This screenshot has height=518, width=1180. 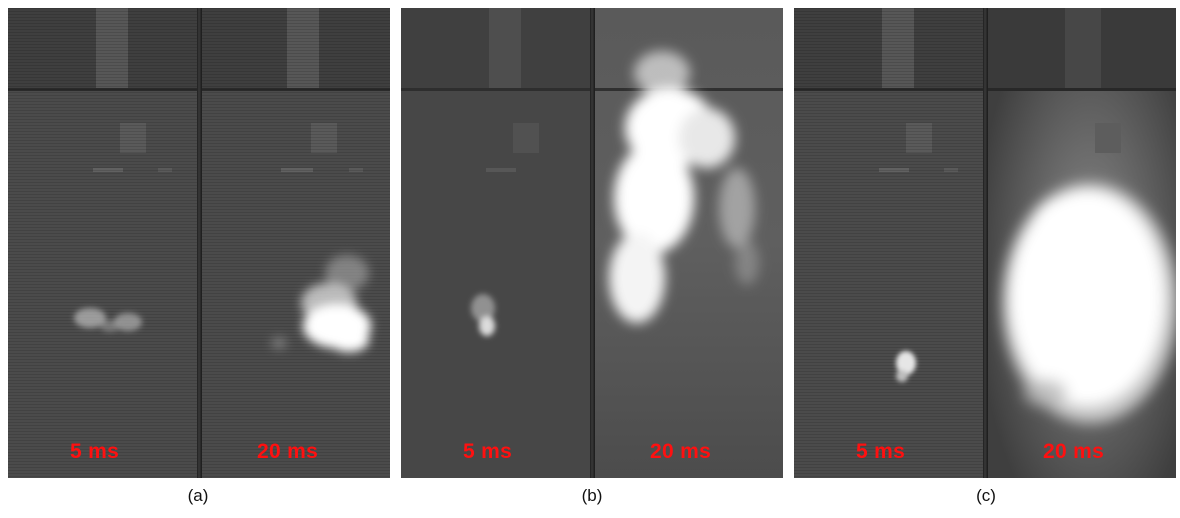 I want to click on frame-a-5ms: 5 ms, so click(x=103, y=243).